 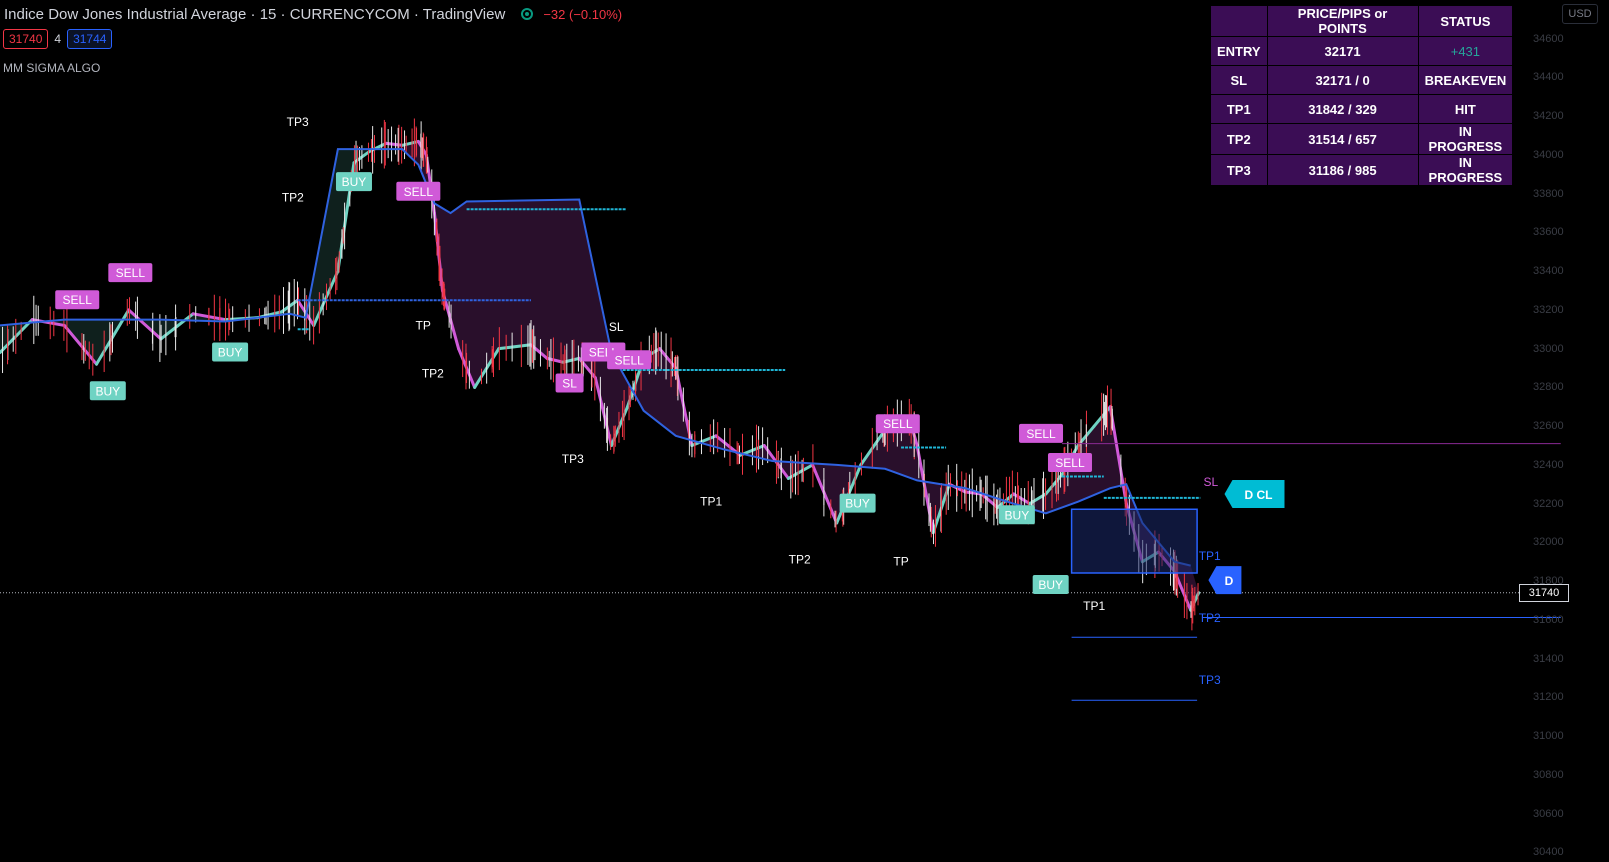 What do you see at coordinates (1548, 387) in the screenshot?
I see `y-tick-label: 32800` at bounding box center [1548, 387].